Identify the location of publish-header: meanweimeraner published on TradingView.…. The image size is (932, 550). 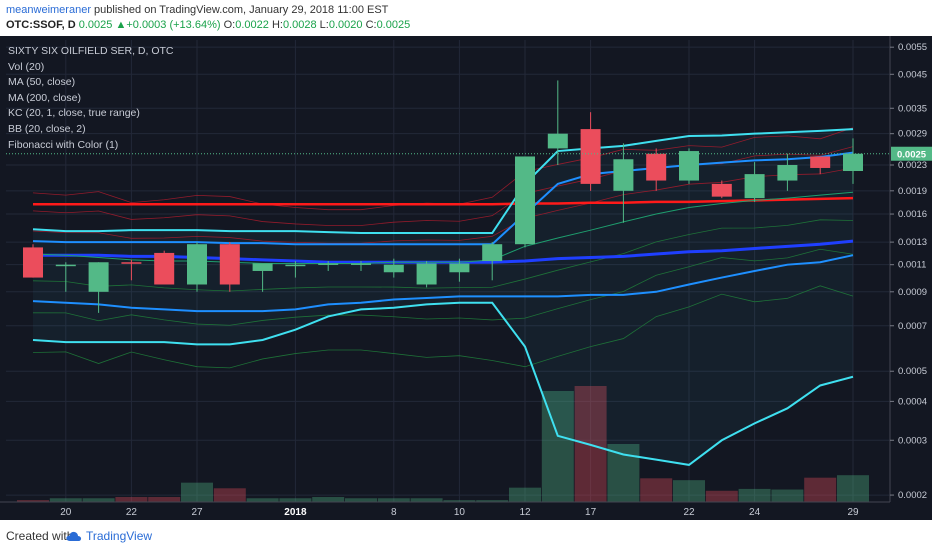
(466, 18).